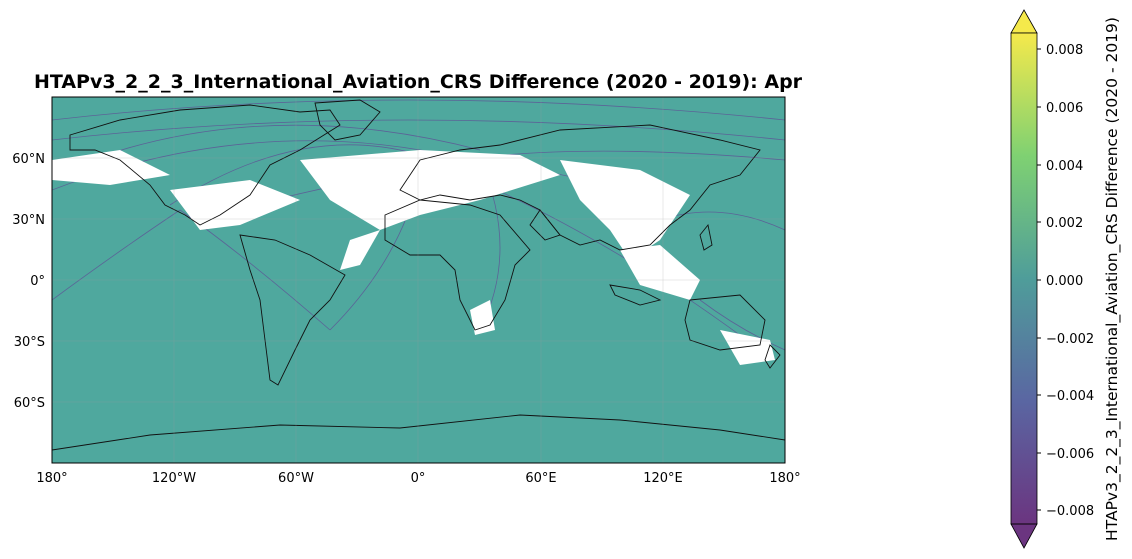 This screenshot has height=559, width=1132. Describe the element at coordinates (174, 478) in the screenshot. I see `lon-tick: 120°W` at that location.